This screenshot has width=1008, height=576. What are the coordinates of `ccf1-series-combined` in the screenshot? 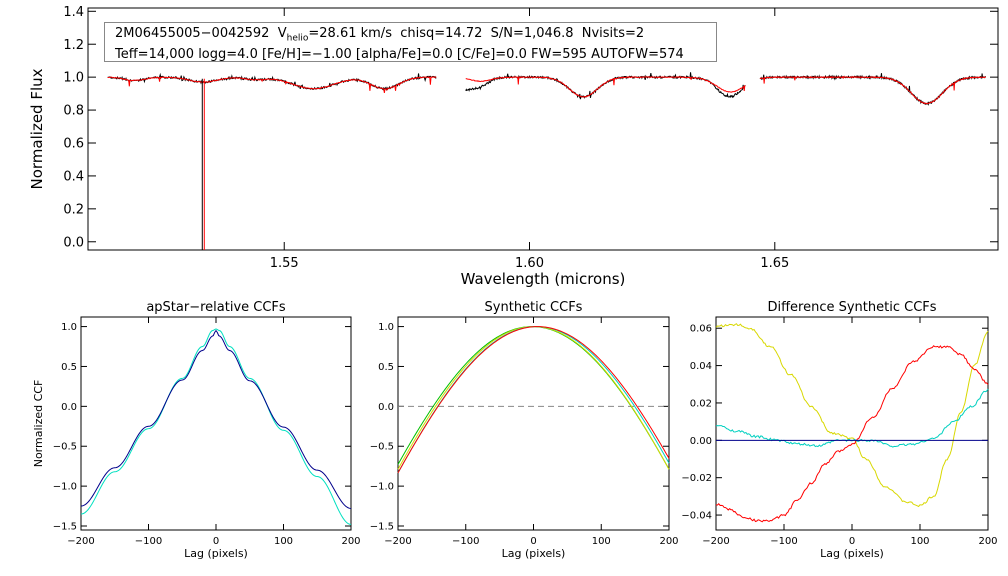 It's located at (216, 419).